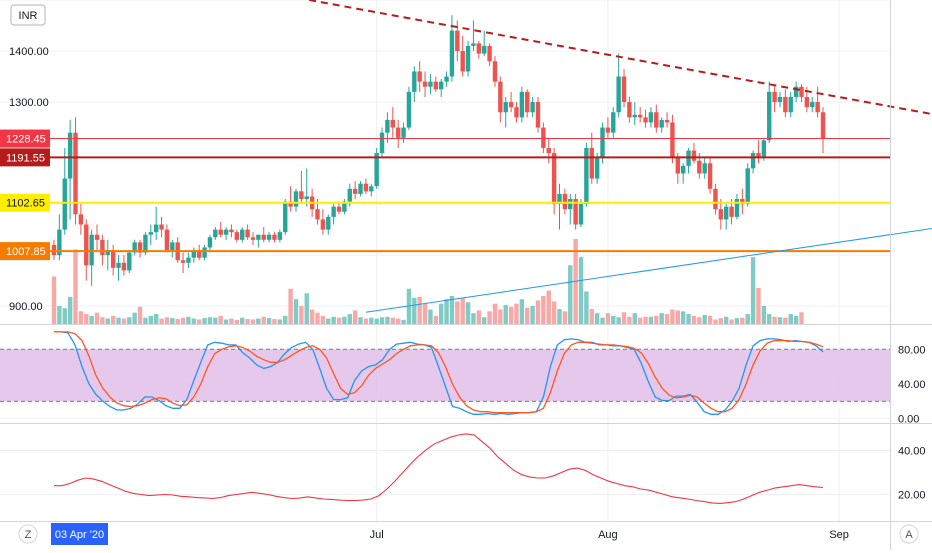 The width and height of the screenshot is (932, 553). What do you see at coordinates (648, 270) in the screenshot?
I see `support-trendline` at bounding box center [648, 270].